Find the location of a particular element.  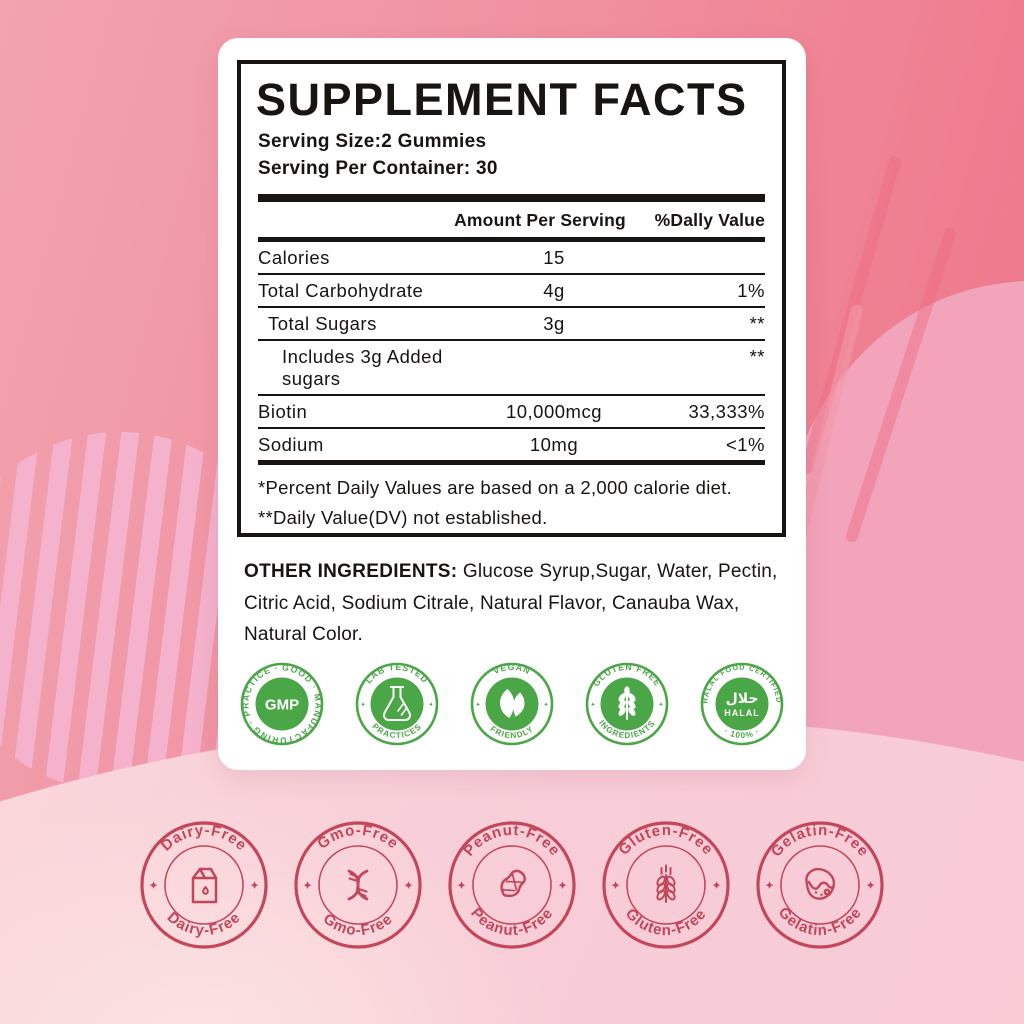

svg-text: حلال is located at coordinates (742, 699).